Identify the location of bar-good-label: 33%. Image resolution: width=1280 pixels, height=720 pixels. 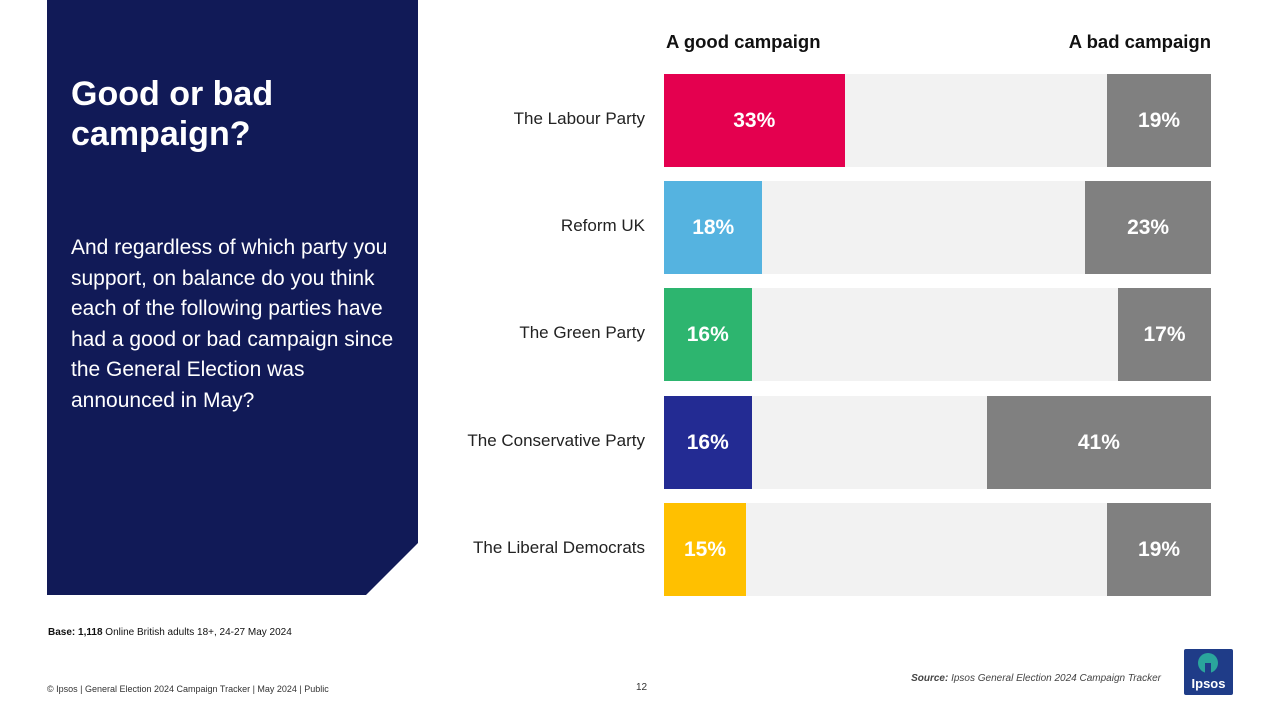
(754, 120).